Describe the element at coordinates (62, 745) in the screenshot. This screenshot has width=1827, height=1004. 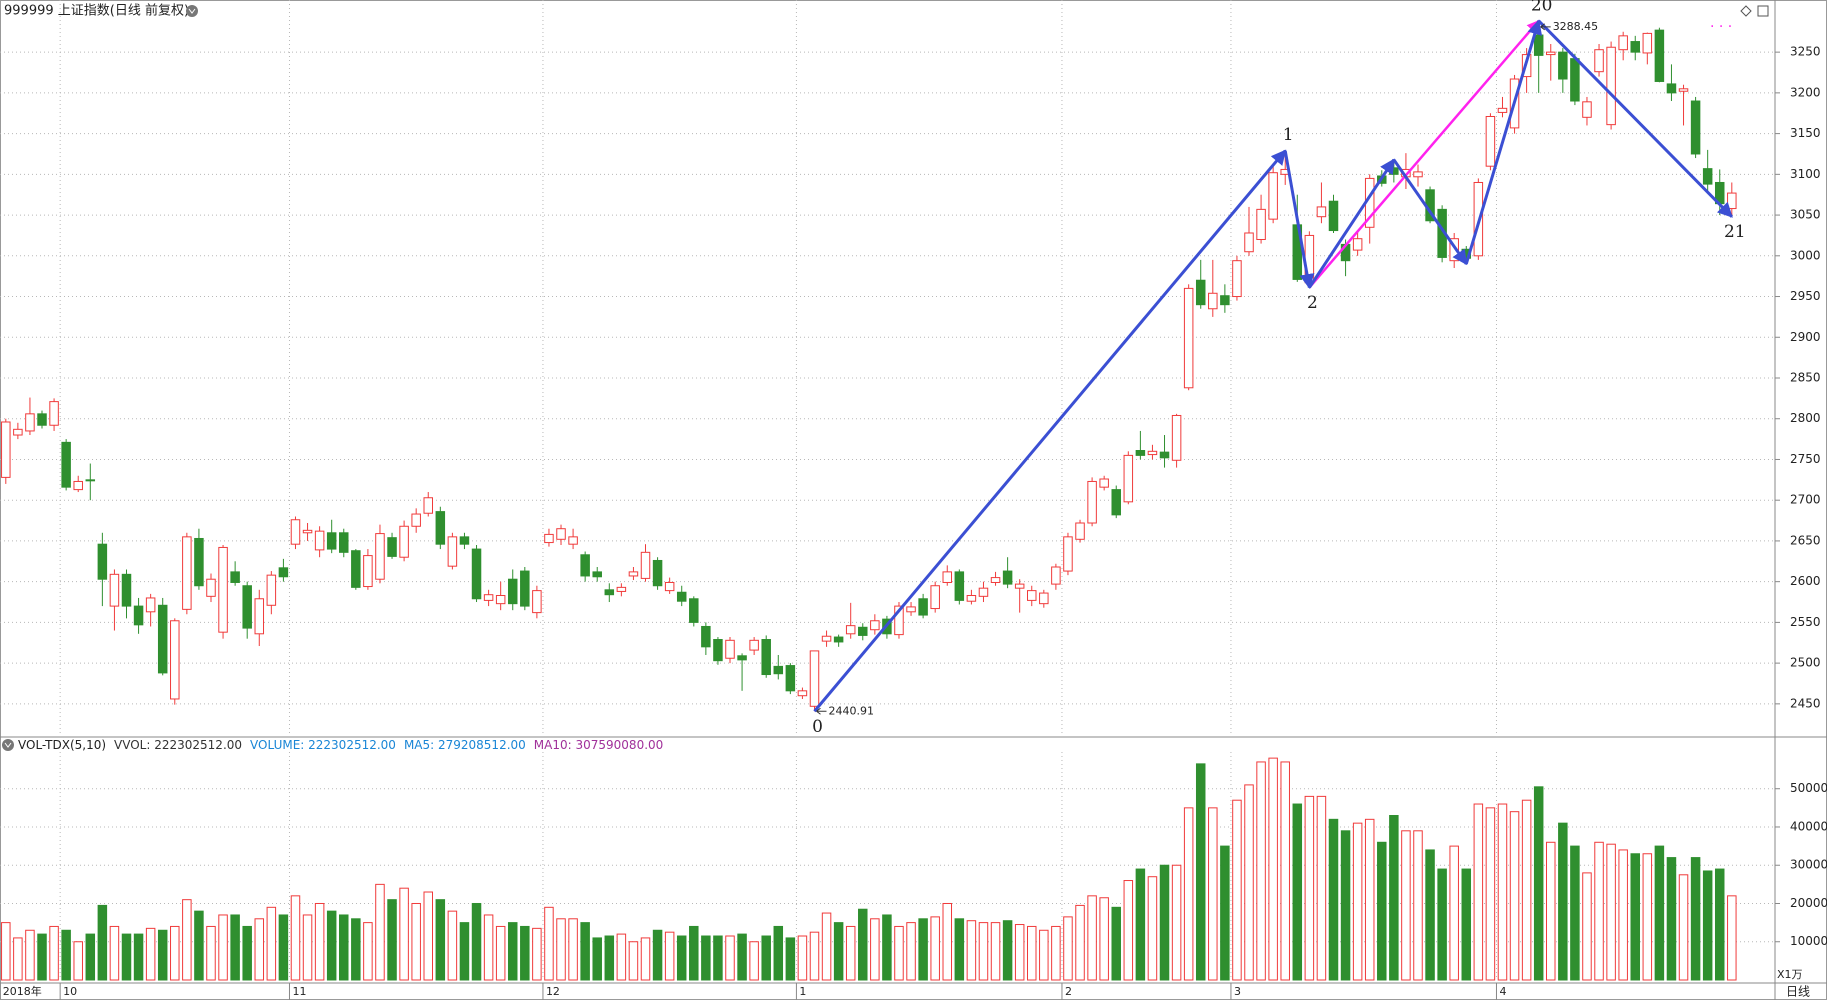
I see `volume-title: VOL-TDX(5,10)` at that location.